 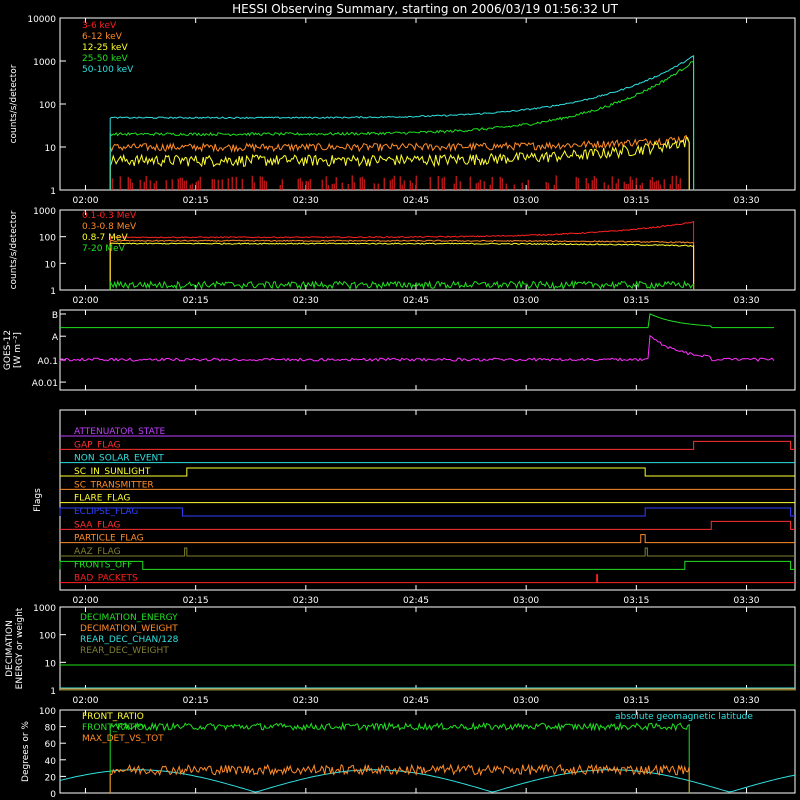 What do you see at coordinates (44, 63) in the screenshot?
I see `panel-low-energy-ytick-label-3: 1000` at bounding box center [44, 63].